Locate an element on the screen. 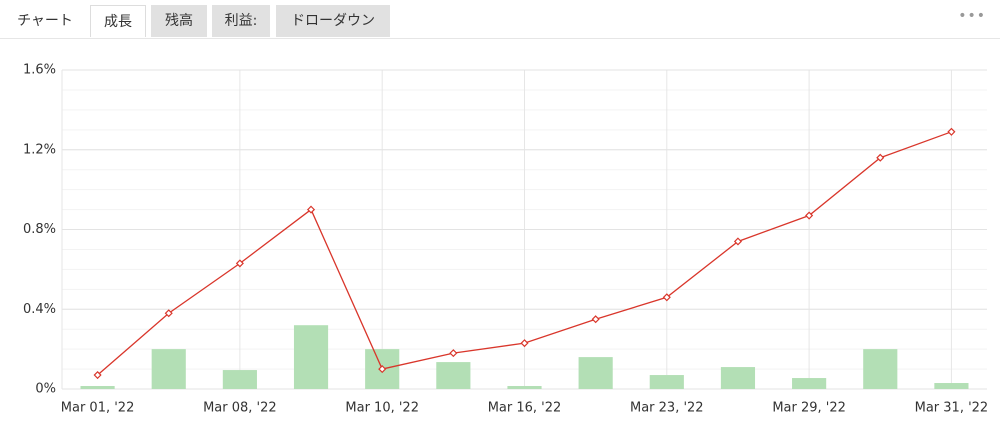 Image resolution: width=1000 pixels, height=433 pixels. tab-bar: チャート 成長 残高 利益: ドローダウン ••• is located at coordinates (500, 19).